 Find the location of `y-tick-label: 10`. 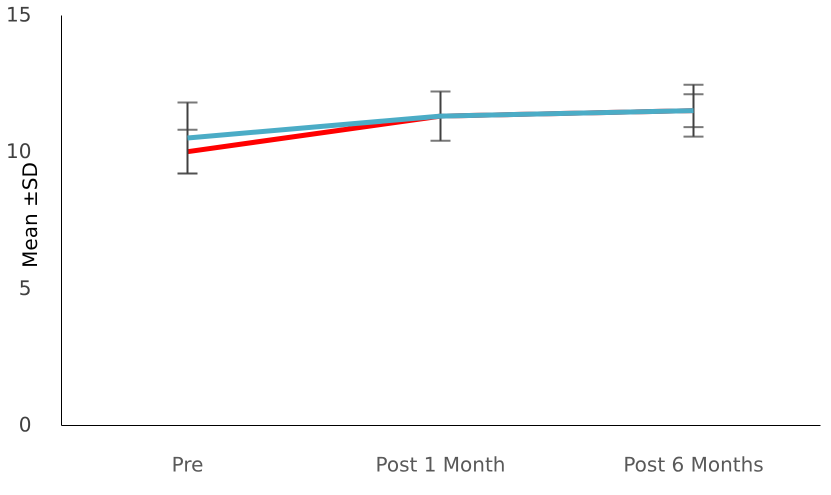

y-tick-label: 10 is located at coordinates (19, 151).